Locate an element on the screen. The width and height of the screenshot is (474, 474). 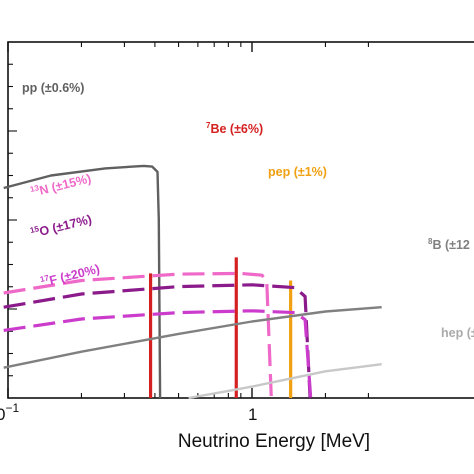
label-be7: 7Be (±6%) is located at coordinates (234, 128).